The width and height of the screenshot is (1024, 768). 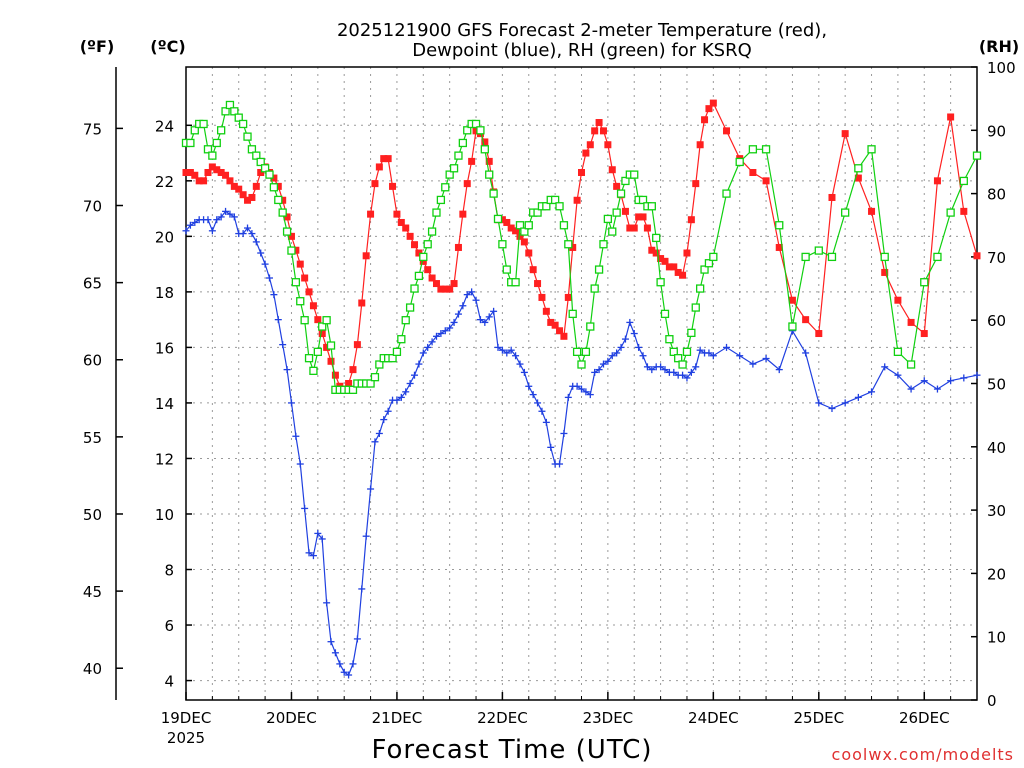 I want to click on celsius-tick-label: 18, so click(x=164, y=293).